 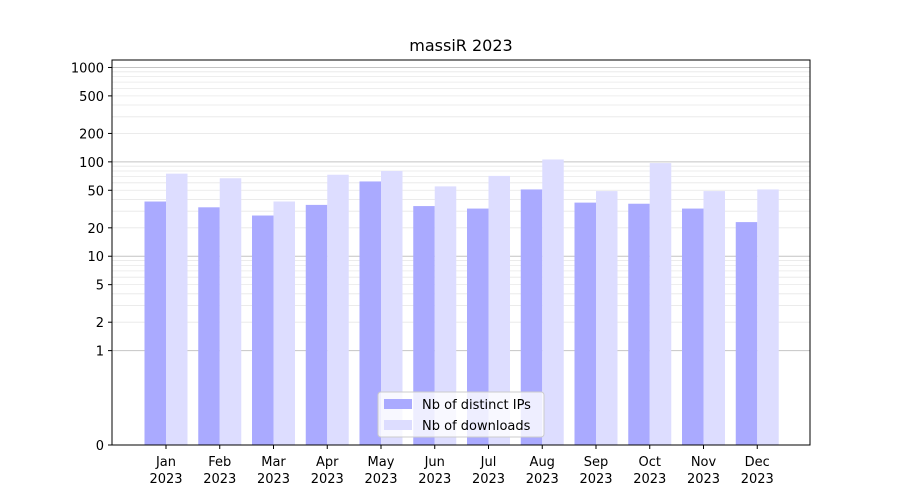 I want to click on x-tick-label-month: Nov, so click(x=704, y=462).